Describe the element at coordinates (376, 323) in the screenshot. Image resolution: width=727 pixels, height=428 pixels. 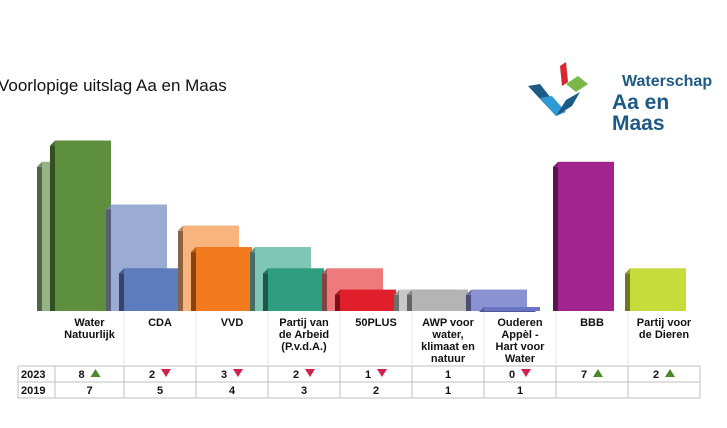
I see `category-label: 50PLUS` at that location.